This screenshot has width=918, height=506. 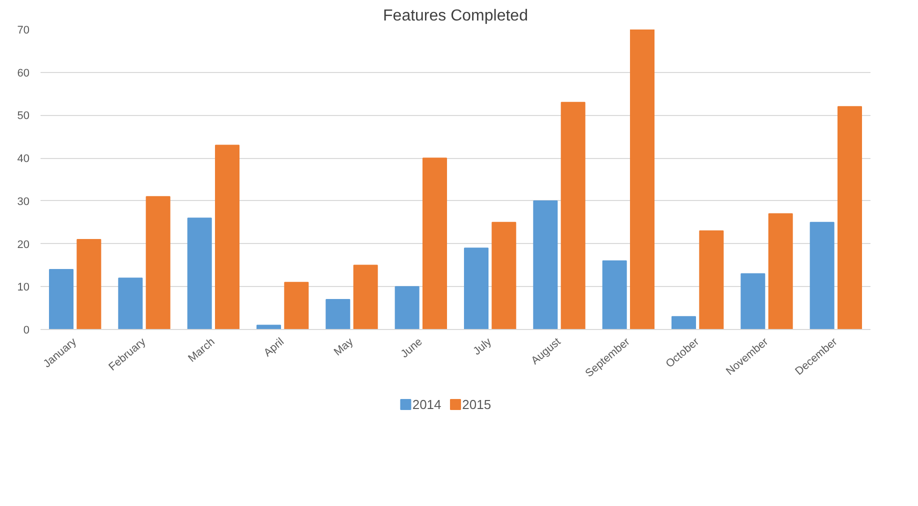 I want to click on y-tick-label: 50, so click(x=23, y=116).